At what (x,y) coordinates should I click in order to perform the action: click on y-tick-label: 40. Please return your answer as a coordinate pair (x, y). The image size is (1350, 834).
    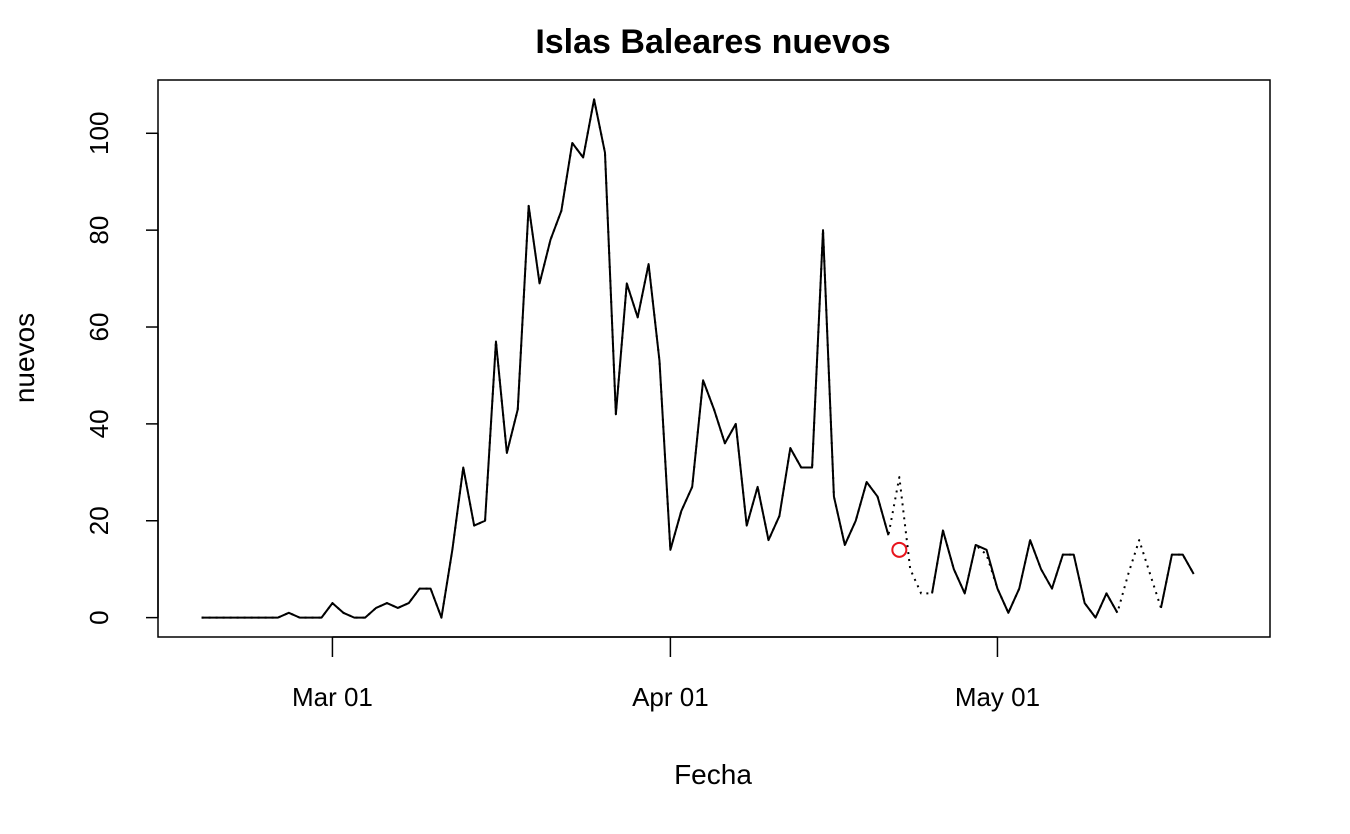
    Looking at the image, I should click on (99, 423).